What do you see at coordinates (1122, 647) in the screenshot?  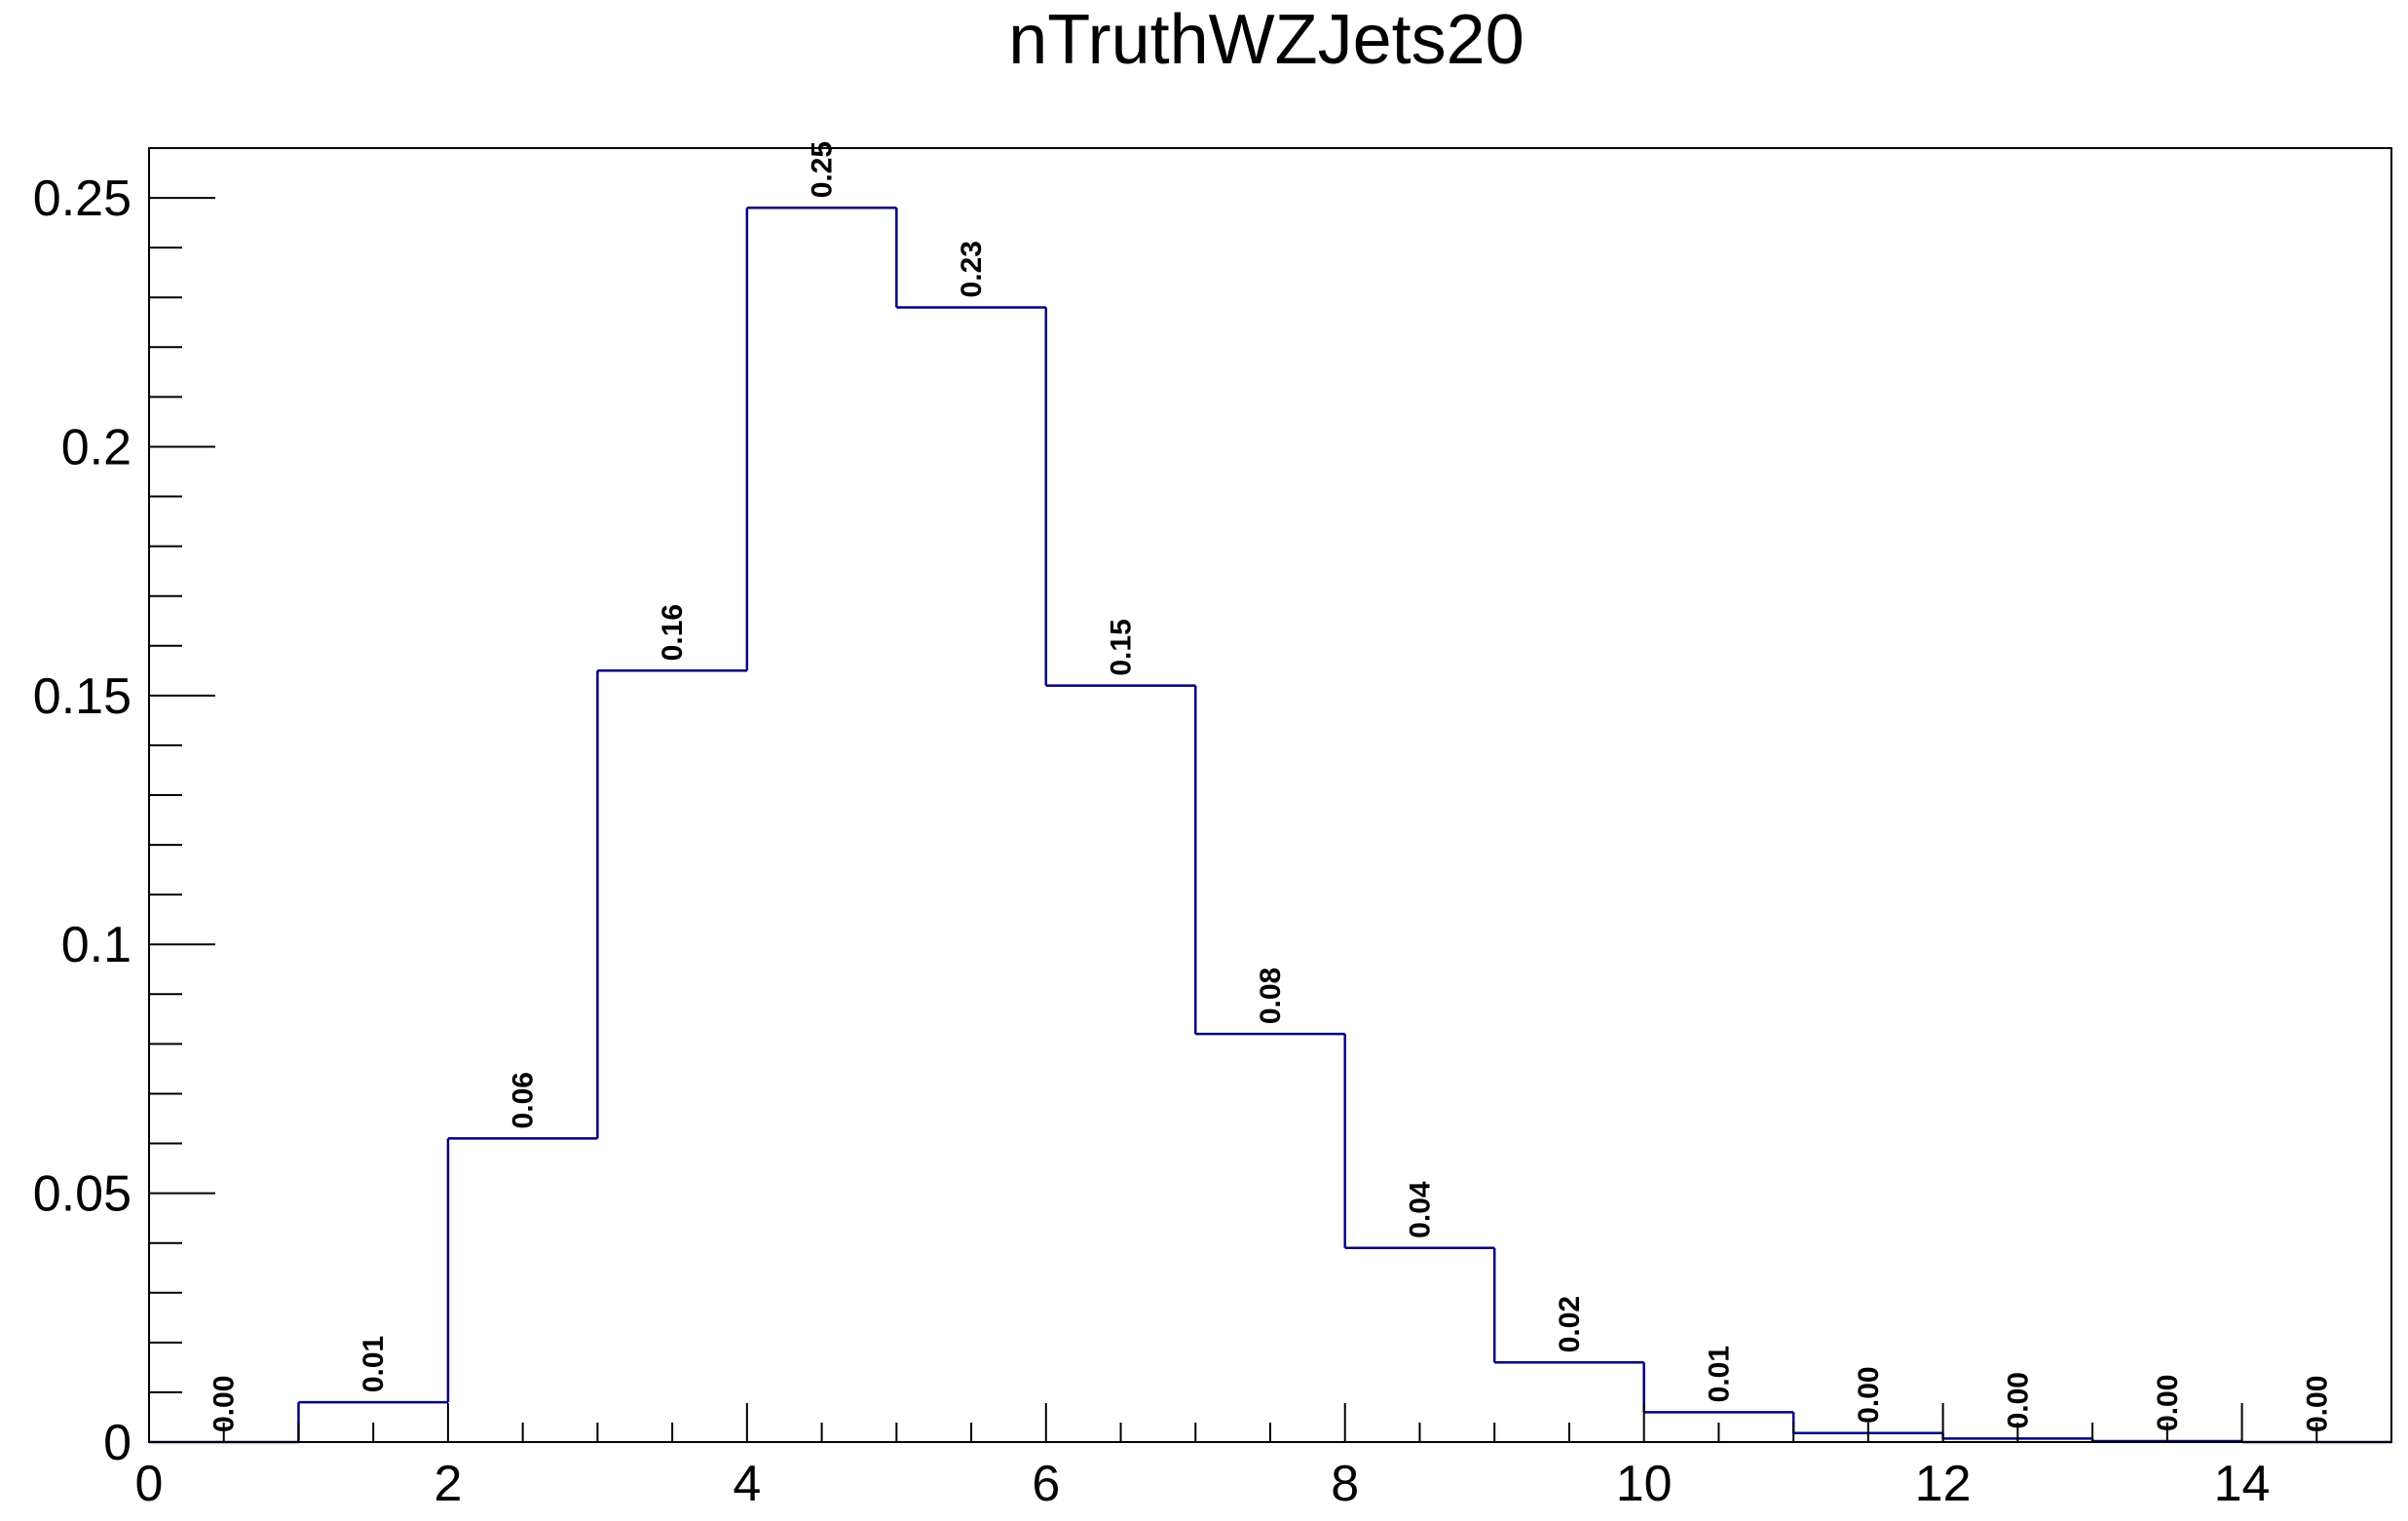 I see `bin-value-label: 0.15` at bounding box center [1122, 647].